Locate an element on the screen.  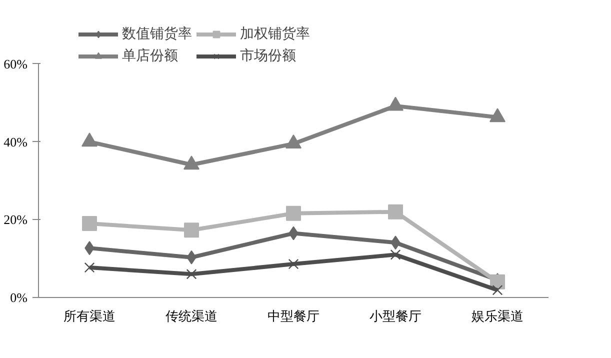
legend-label: 单店份额 is located at coordinates (150, 56).